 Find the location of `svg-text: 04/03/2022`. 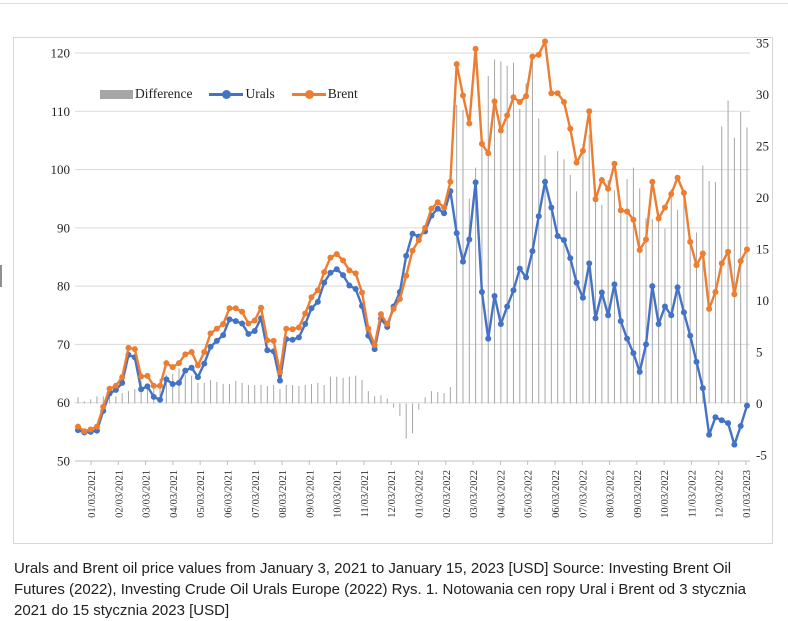

svg-text: 04/03/2022 is located at coordinates (501, 494).